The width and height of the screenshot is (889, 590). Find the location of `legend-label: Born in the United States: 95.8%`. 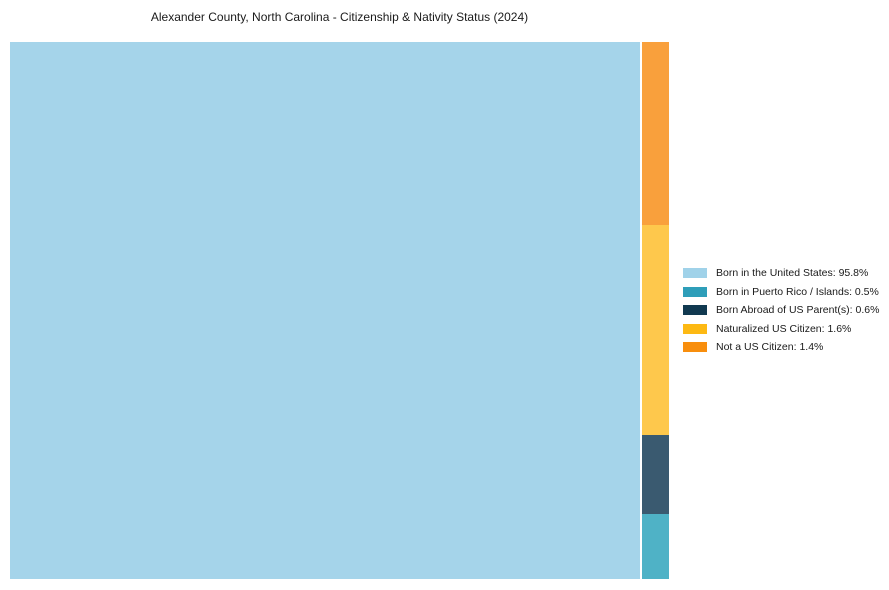

legend-label: Born in the United States: 95.8% is located at coordinates (792, 273).